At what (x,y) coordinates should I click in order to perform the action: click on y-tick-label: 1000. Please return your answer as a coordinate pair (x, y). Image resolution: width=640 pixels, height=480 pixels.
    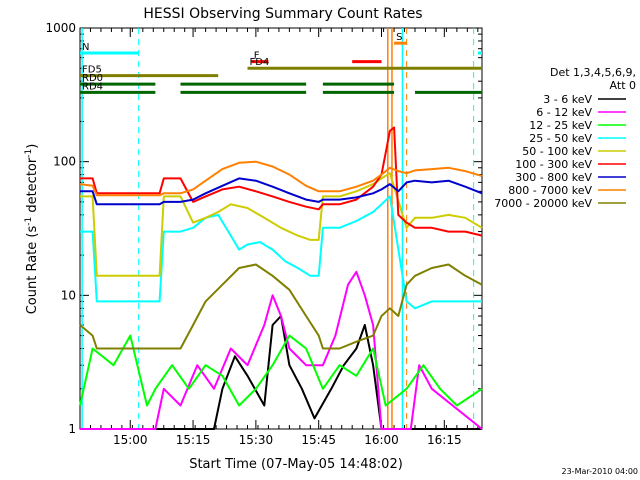
    Looking at the image, I should click on (60, 28).